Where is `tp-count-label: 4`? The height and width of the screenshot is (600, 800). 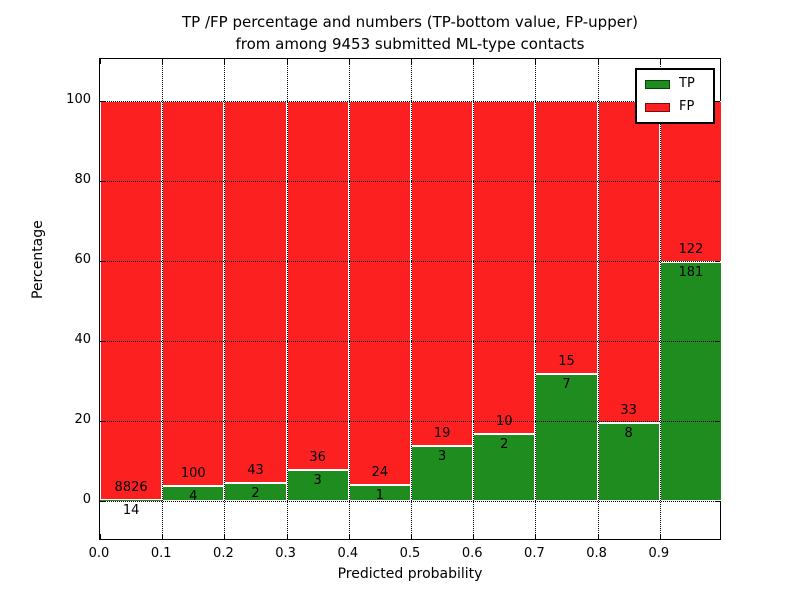
tp-count-label: 4 is located at coordinates (193, 496).